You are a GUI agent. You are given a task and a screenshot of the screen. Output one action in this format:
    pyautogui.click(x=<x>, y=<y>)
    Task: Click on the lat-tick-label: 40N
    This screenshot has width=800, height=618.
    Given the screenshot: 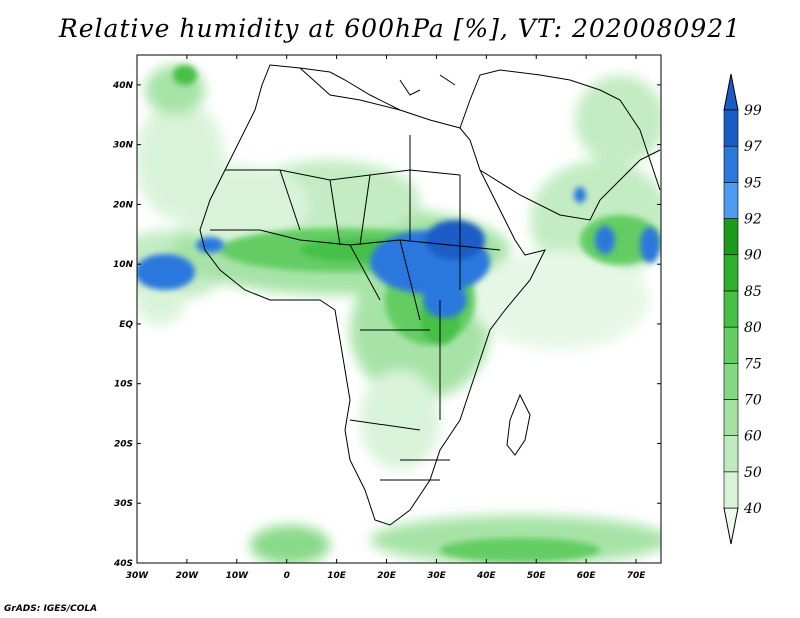 What is the action you would take?
    pyautogui.click(x=123, y=86)
    